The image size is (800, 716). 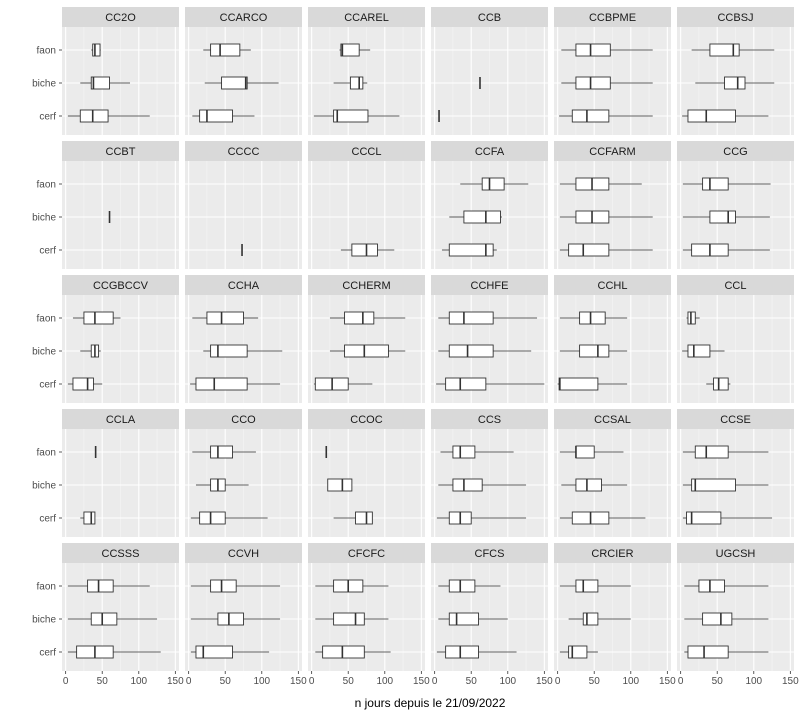 What do you see at coordinates (121, 286) in the screenshot?
I see `facet-strip-label: CCGBCCV` at bounding box center [121, 286].